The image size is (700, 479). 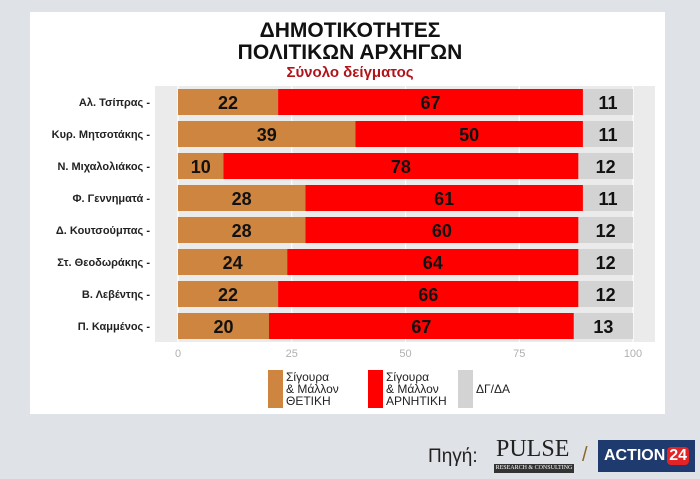 I want to click on pulse-logo-subtitle: RESEARCH & CONSULTING, so click(x=534, y=468).